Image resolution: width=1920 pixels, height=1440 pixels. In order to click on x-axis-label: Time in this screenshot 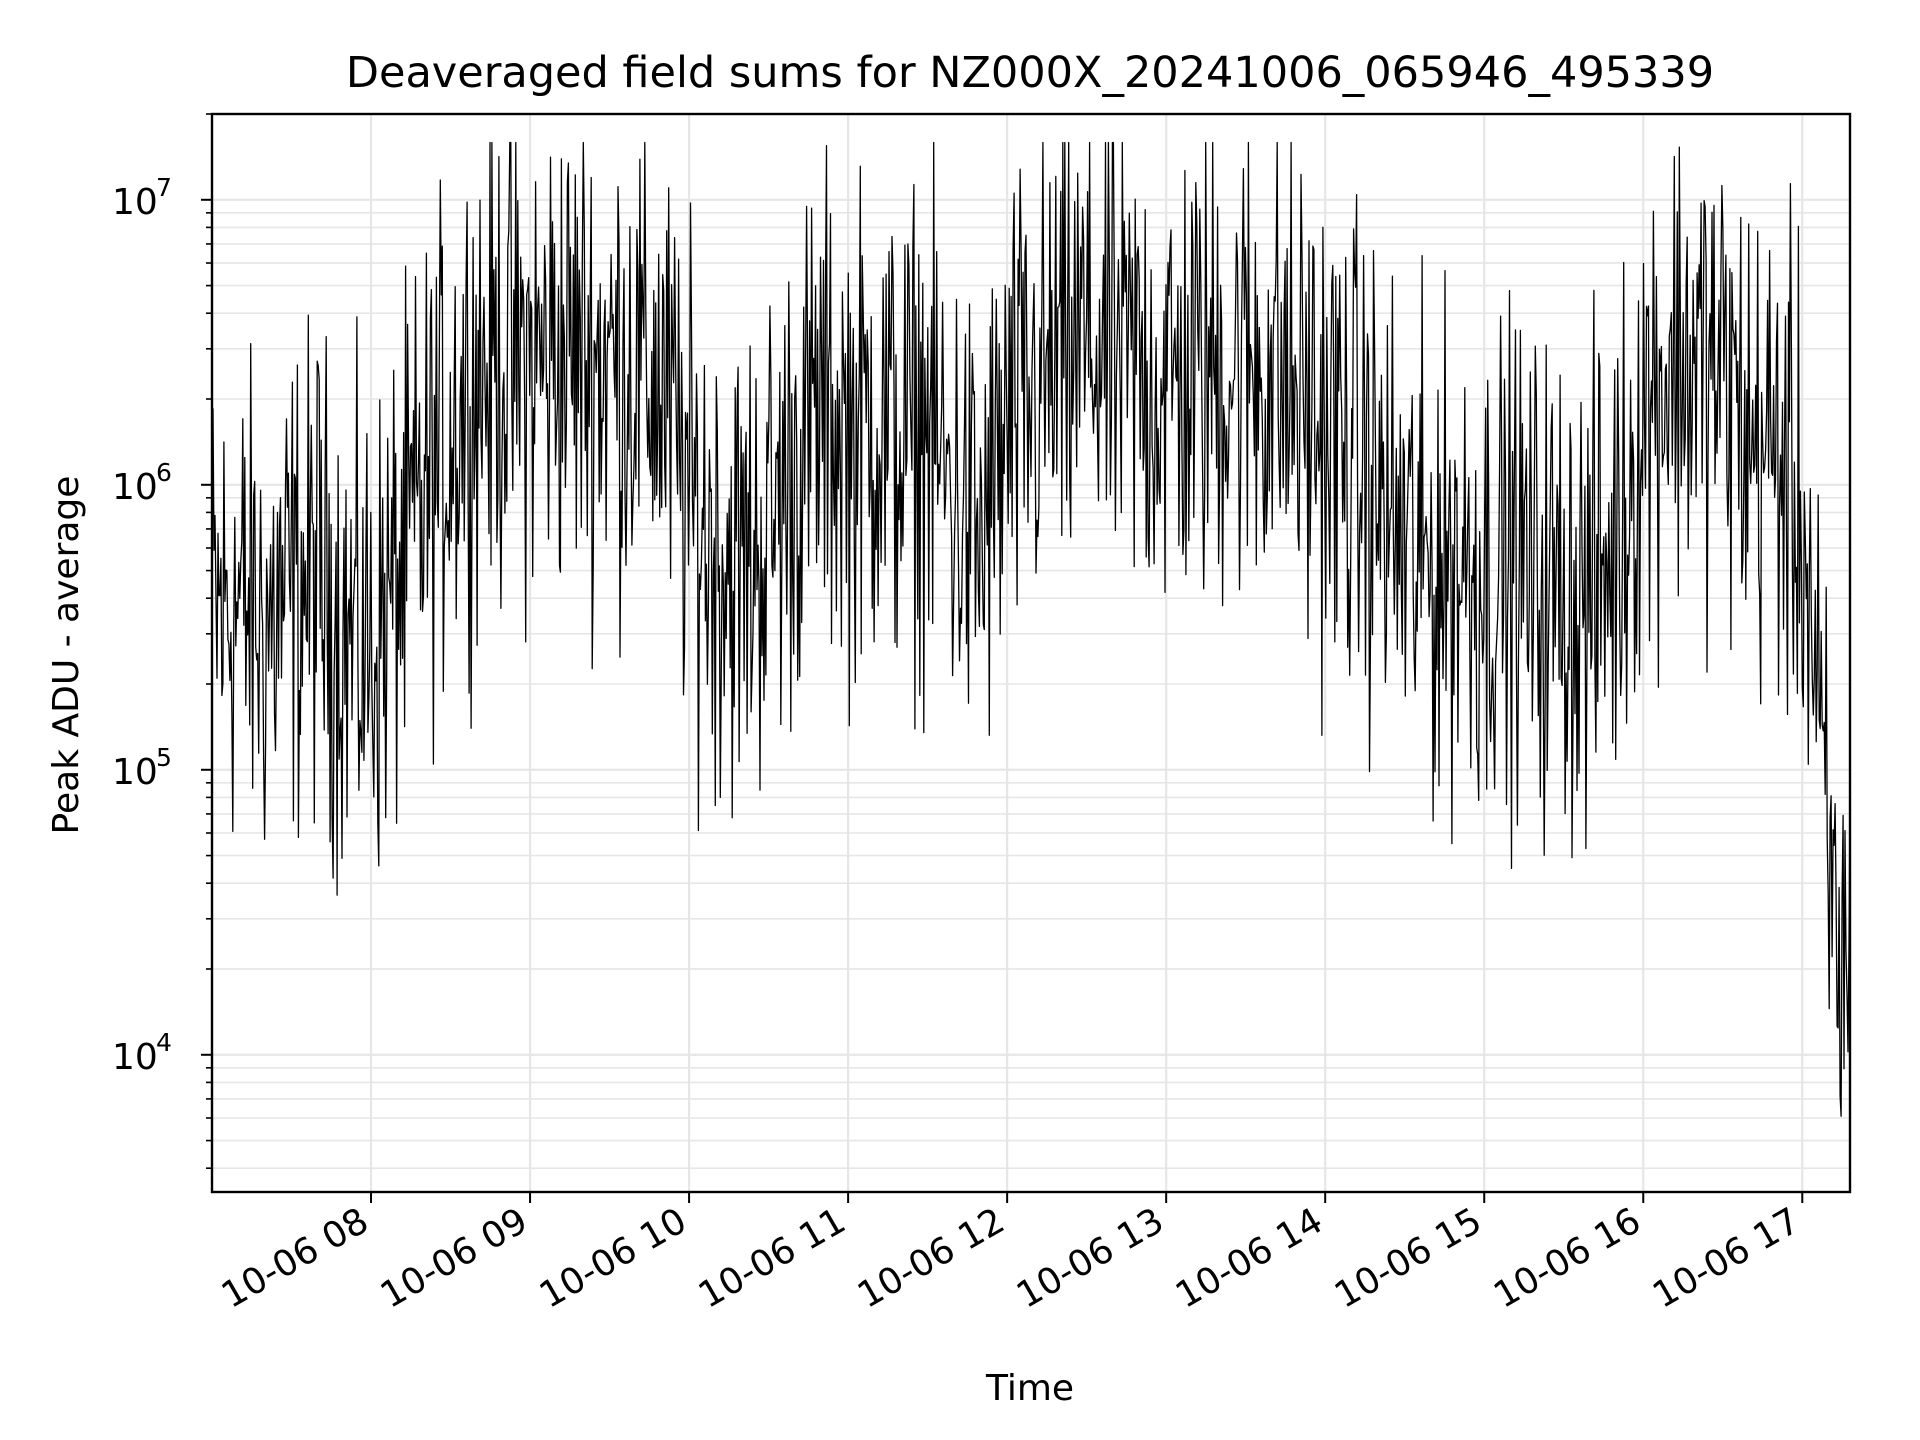, I will do `click(1029, 1388)`.